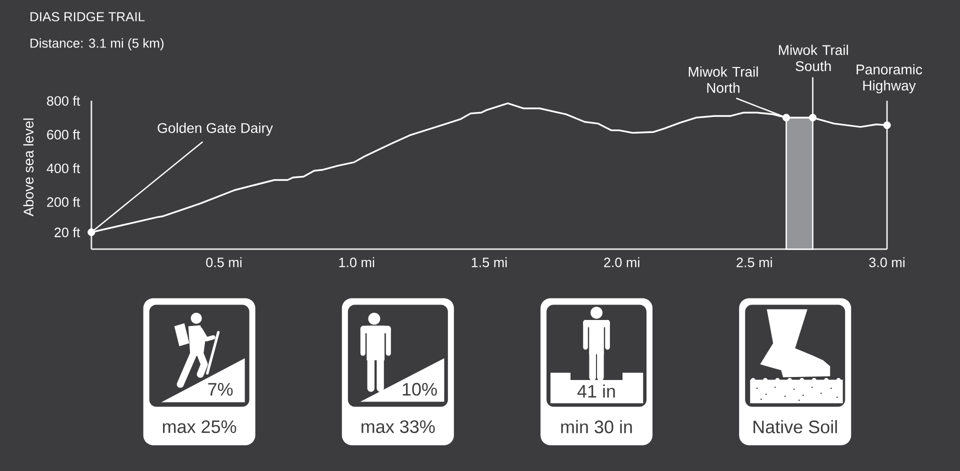  I want to click on x-tick-label: 2.5 mi, so click(754, 262).